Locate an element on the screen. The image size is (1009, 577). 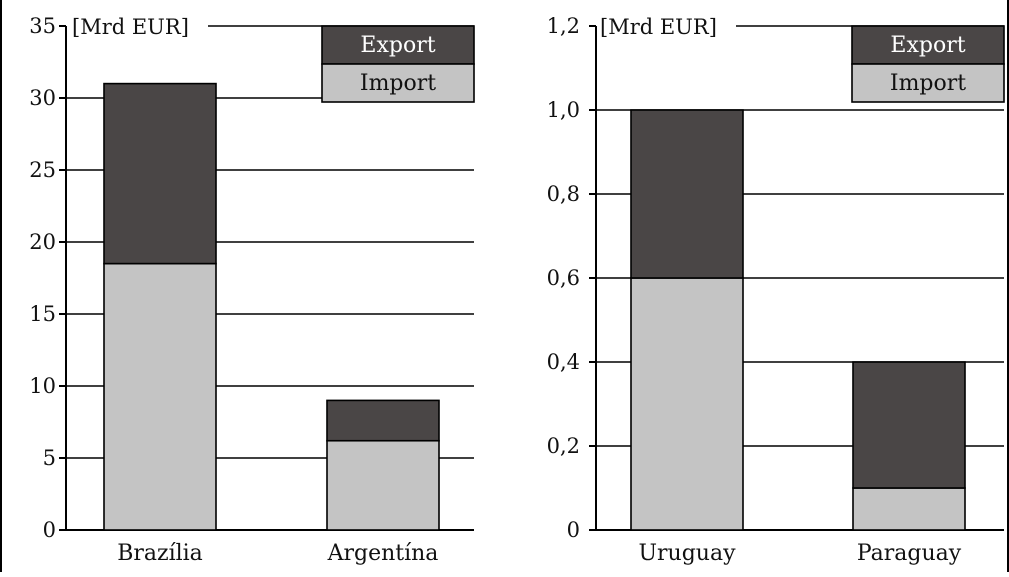
left-ytick-label-1: 5 is located at coordinates (49, 458).